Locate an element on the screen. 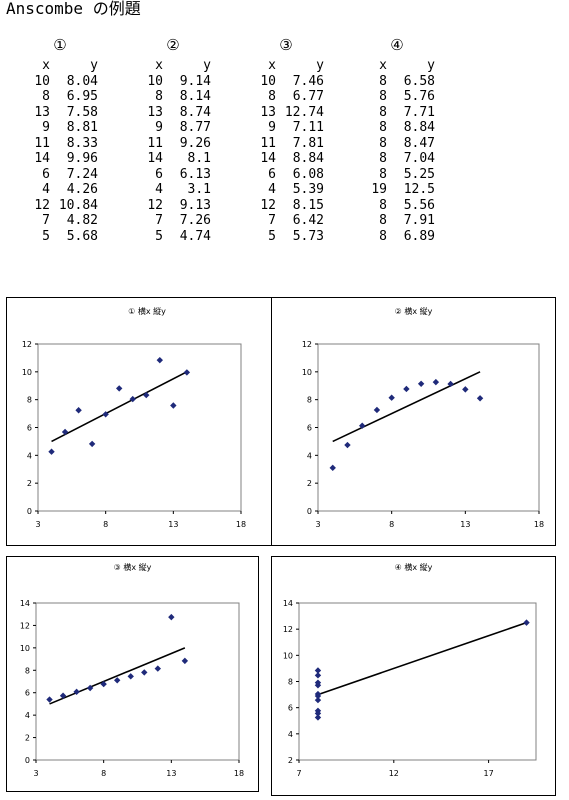  table-row: 4 3.1 is located at coordinates (176, 190).